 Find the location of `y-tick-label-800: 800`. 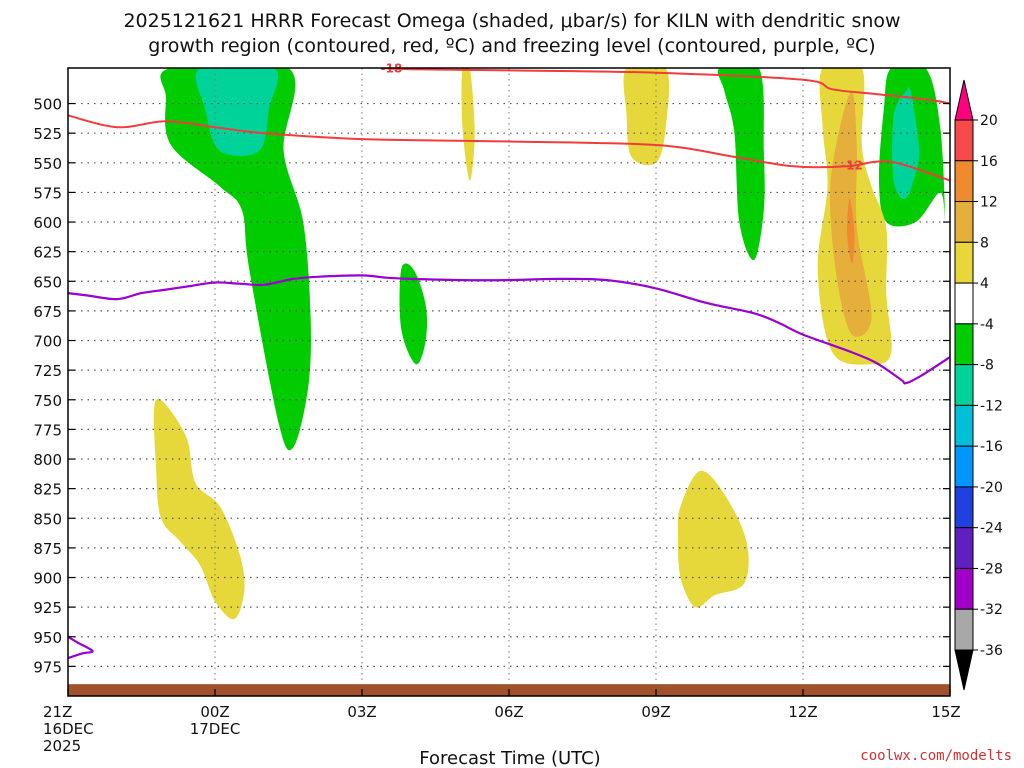

y-tick-label-800: 800 is located at coordinates (47, 460).